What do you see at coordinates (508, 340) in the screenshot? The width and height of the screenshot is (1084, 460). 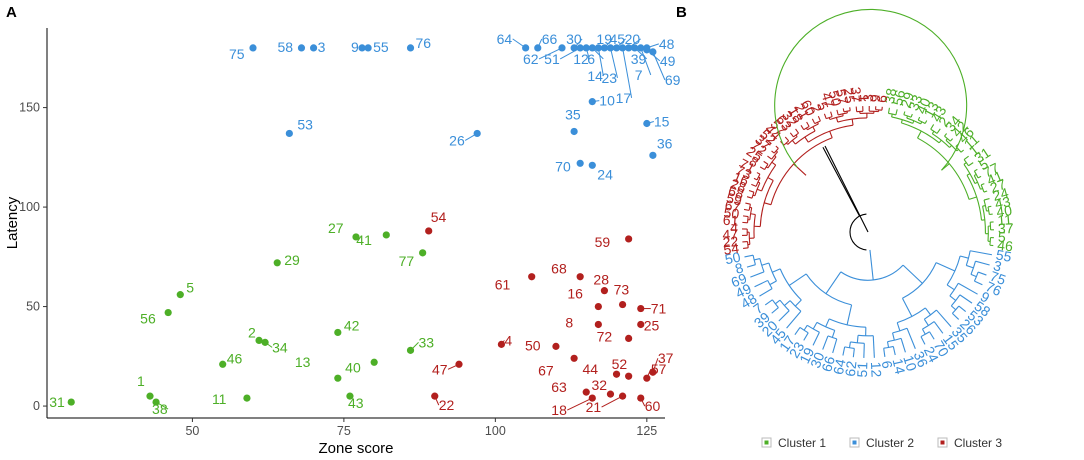 I see `point-label: 4` at bounding box center [508, 340].